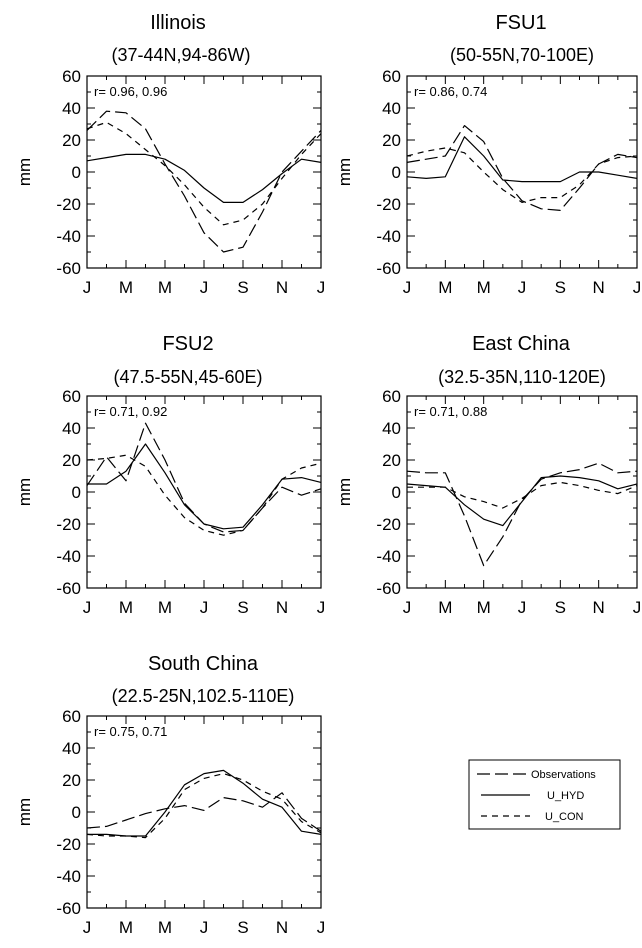 The width and height of the screenshot is (642, 948). Describe the element at coordinates (521, 344) in the screenshot. I see `panel-title: East China` at that location.